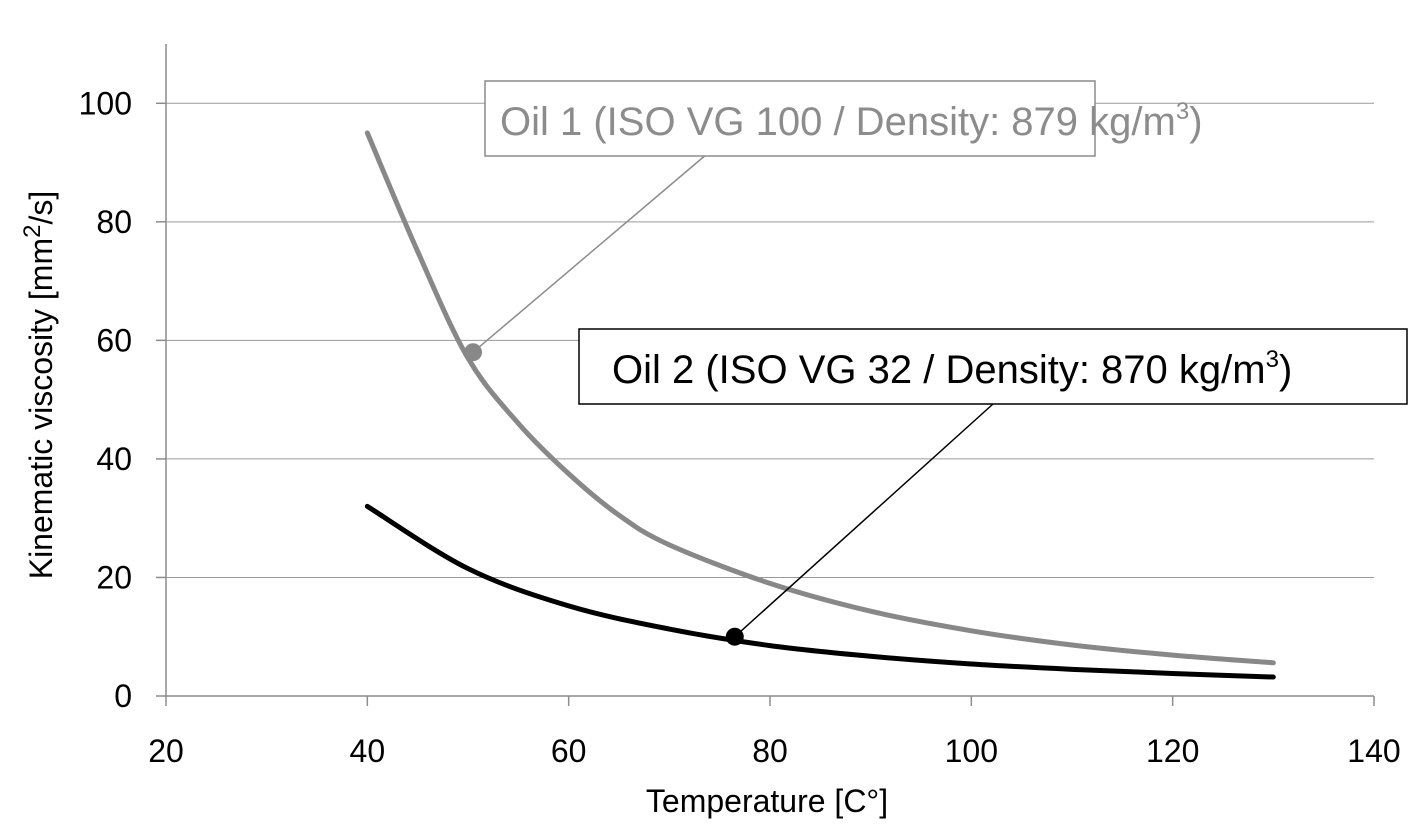 The width and height of the screenshot is (1418, 827). Describe the element at coordinates (1195, 122) in the screenshot. I see `oil-1-label-close: )` at that location.